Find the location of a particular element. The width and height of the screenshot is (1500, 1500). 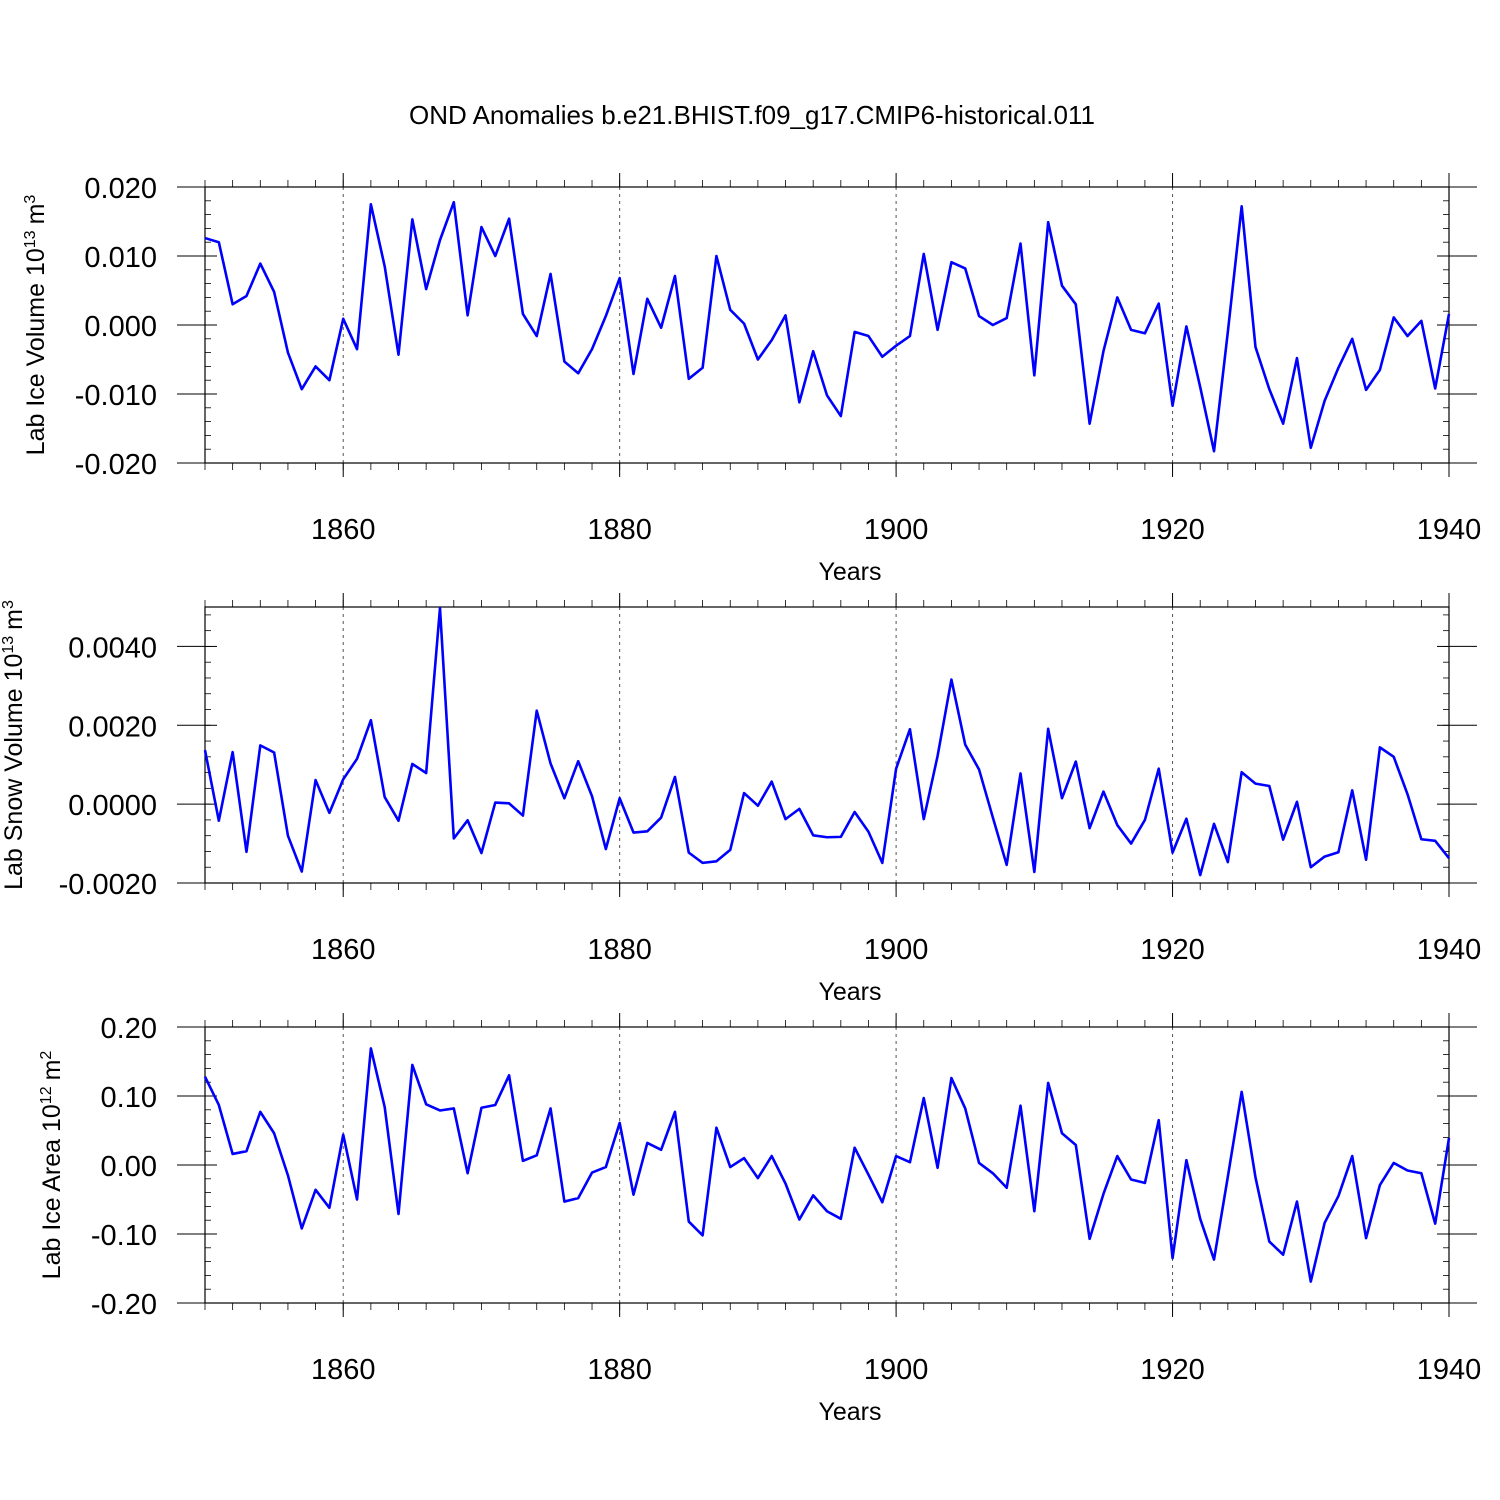

y-tick-label: -0.0020 is located at coordinates (108, 885).